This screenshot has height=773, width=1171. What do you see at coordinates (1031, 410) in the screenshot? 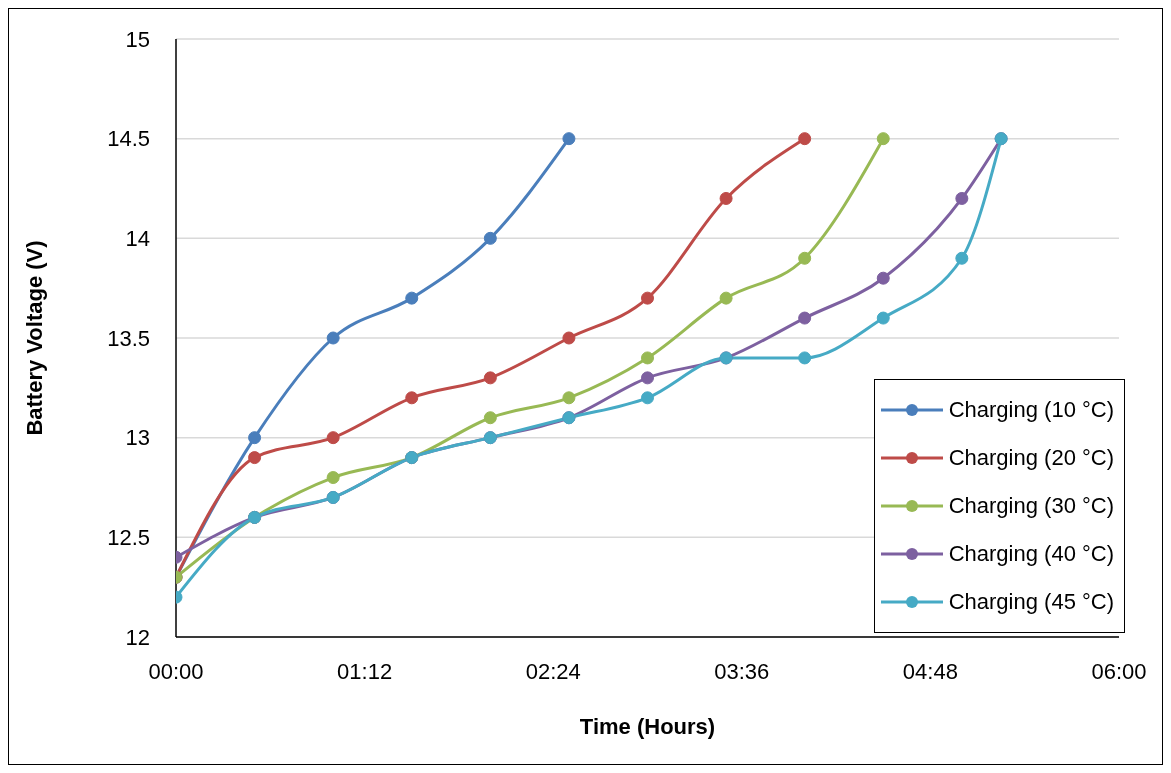
I see `legend-label: Charging (10 °C)` at bounding box center [1031, 410].